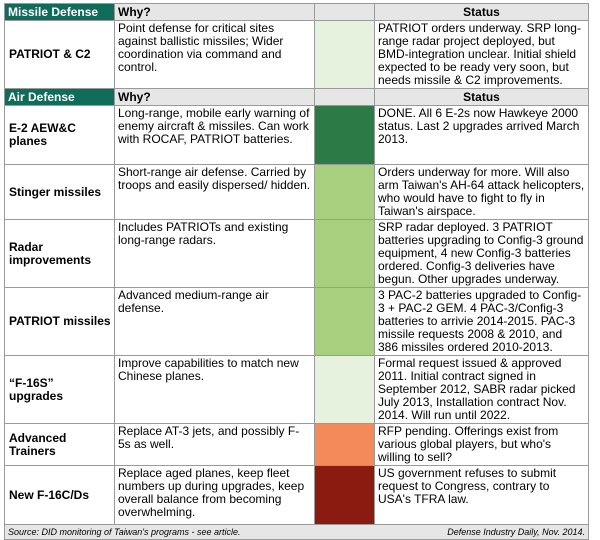  I want to click on program-name: “F-16S” upgrades, so click(59, 389).